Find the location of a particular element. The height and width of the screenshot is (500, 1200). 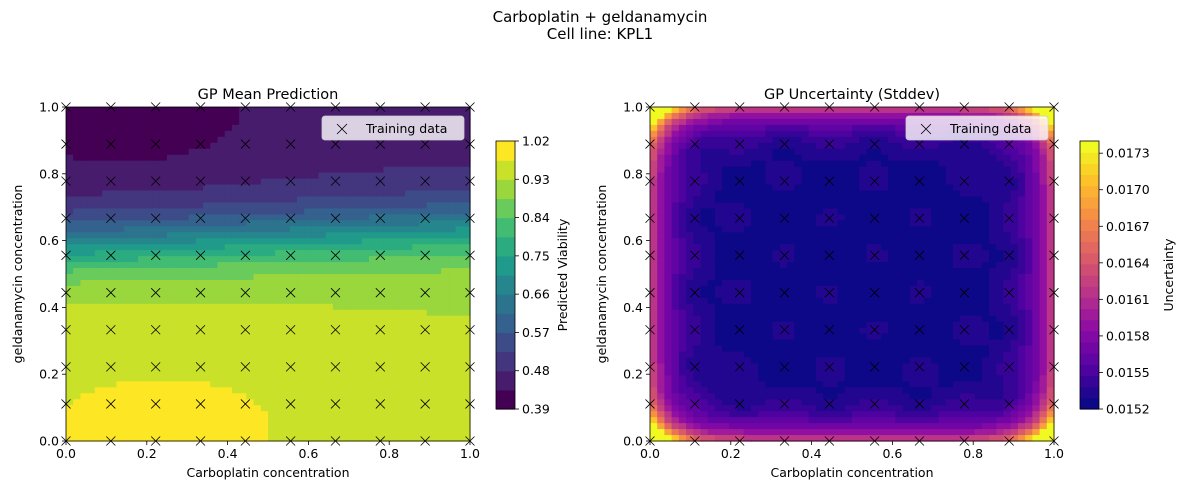

training-point is located at coordinates (200, 144).